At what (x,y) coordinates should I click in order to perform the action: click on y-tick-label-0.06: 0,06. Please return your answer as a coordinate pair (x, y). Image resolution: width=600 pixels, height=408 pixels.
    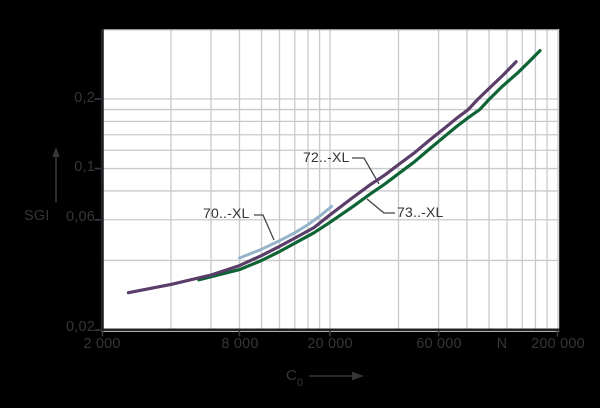
    Looking at the image, I should click on (80, 217).